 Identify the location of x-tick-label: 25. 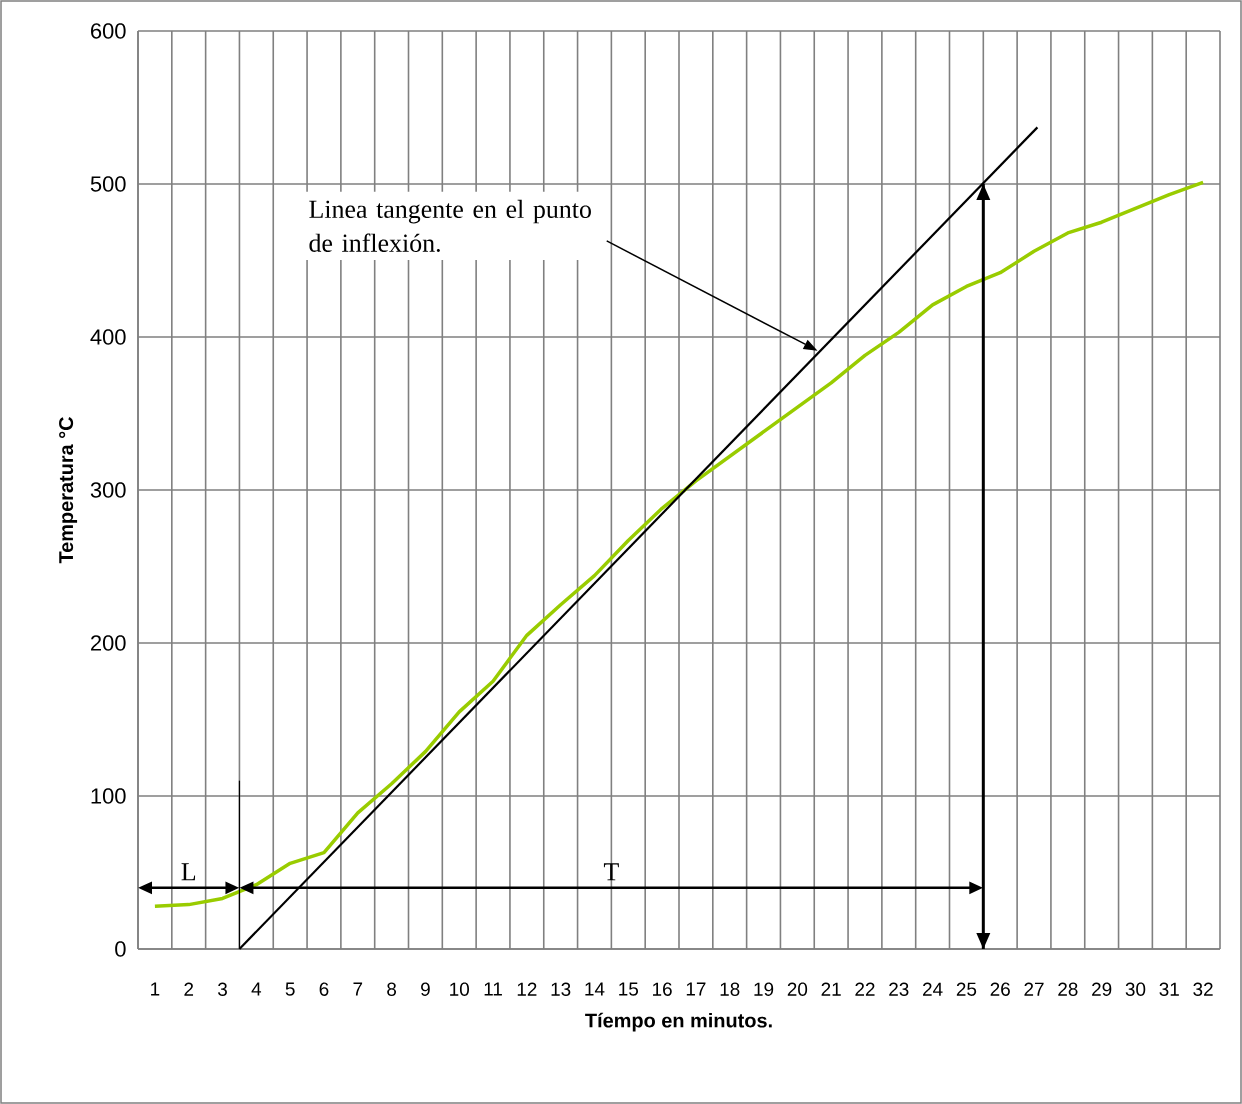
(966, 989).